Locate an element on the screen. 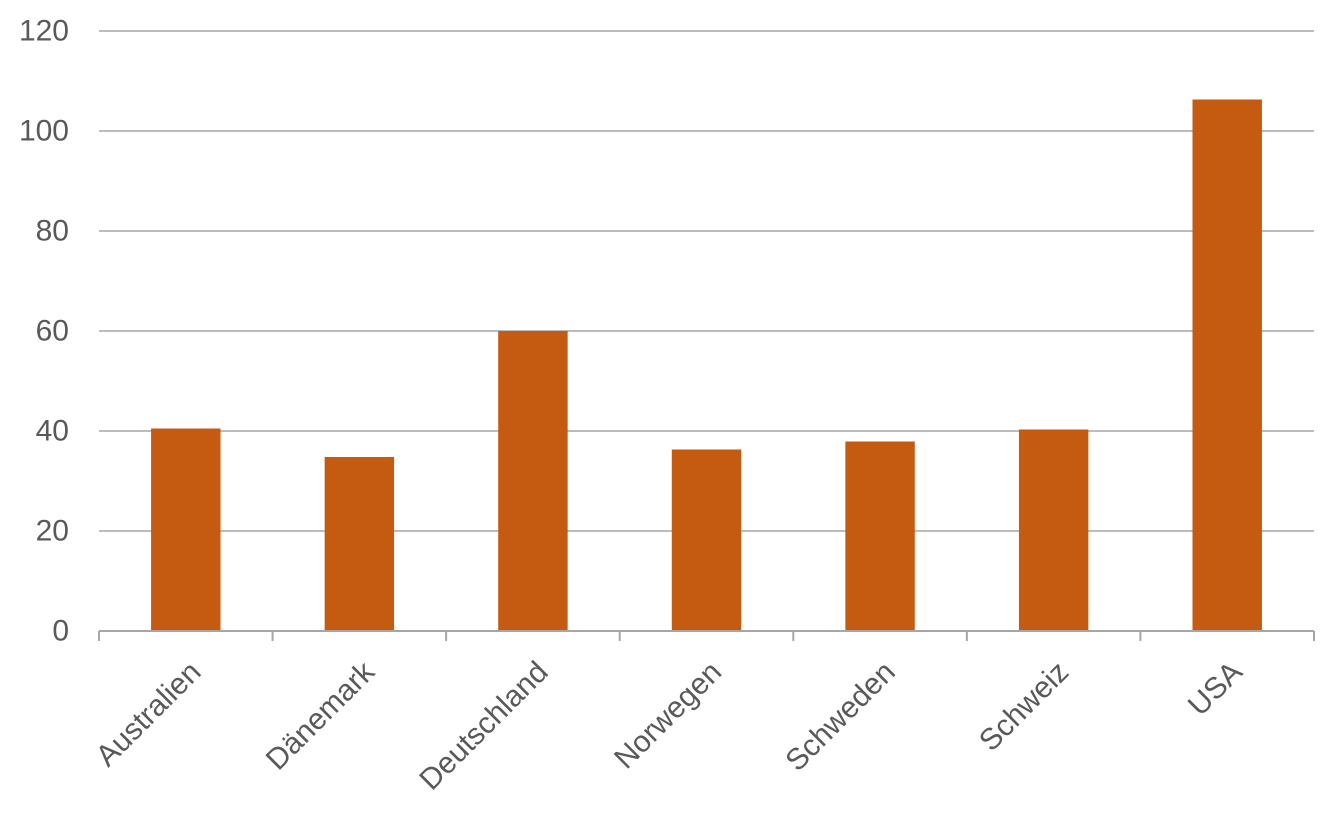 The height and width of the screenshot is (825, 1339). x-tick-label-d-nemark: Dänemark is located at coordinates (321, 716).